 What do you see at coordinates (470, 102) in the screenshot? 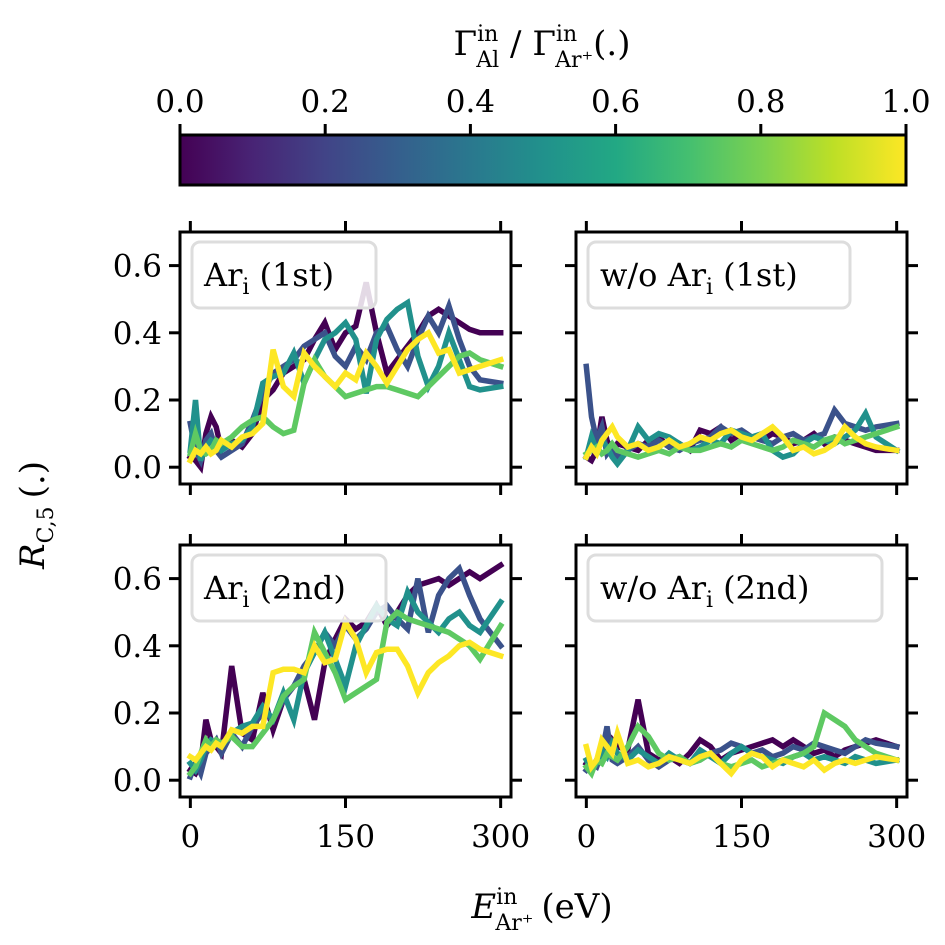
I see `colorbar-tick-label: 0.4` at bounding box center [470, 102].